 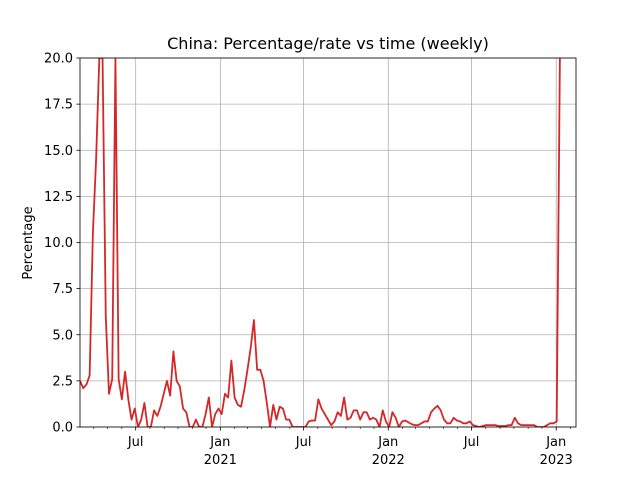 What do you see at coordinates (62, 335) in the screenshot?
I see `y-tick-label: 5.0` at bounding box center [62, 335].